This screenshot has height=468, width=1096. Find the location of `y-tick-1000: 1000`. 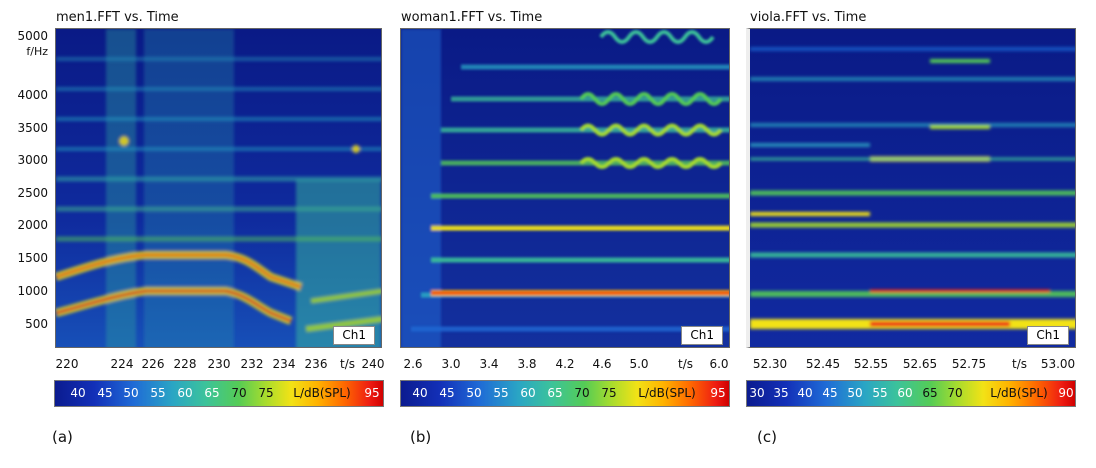

y-tick-1000: 1000 is located at coordinates (32, 291).